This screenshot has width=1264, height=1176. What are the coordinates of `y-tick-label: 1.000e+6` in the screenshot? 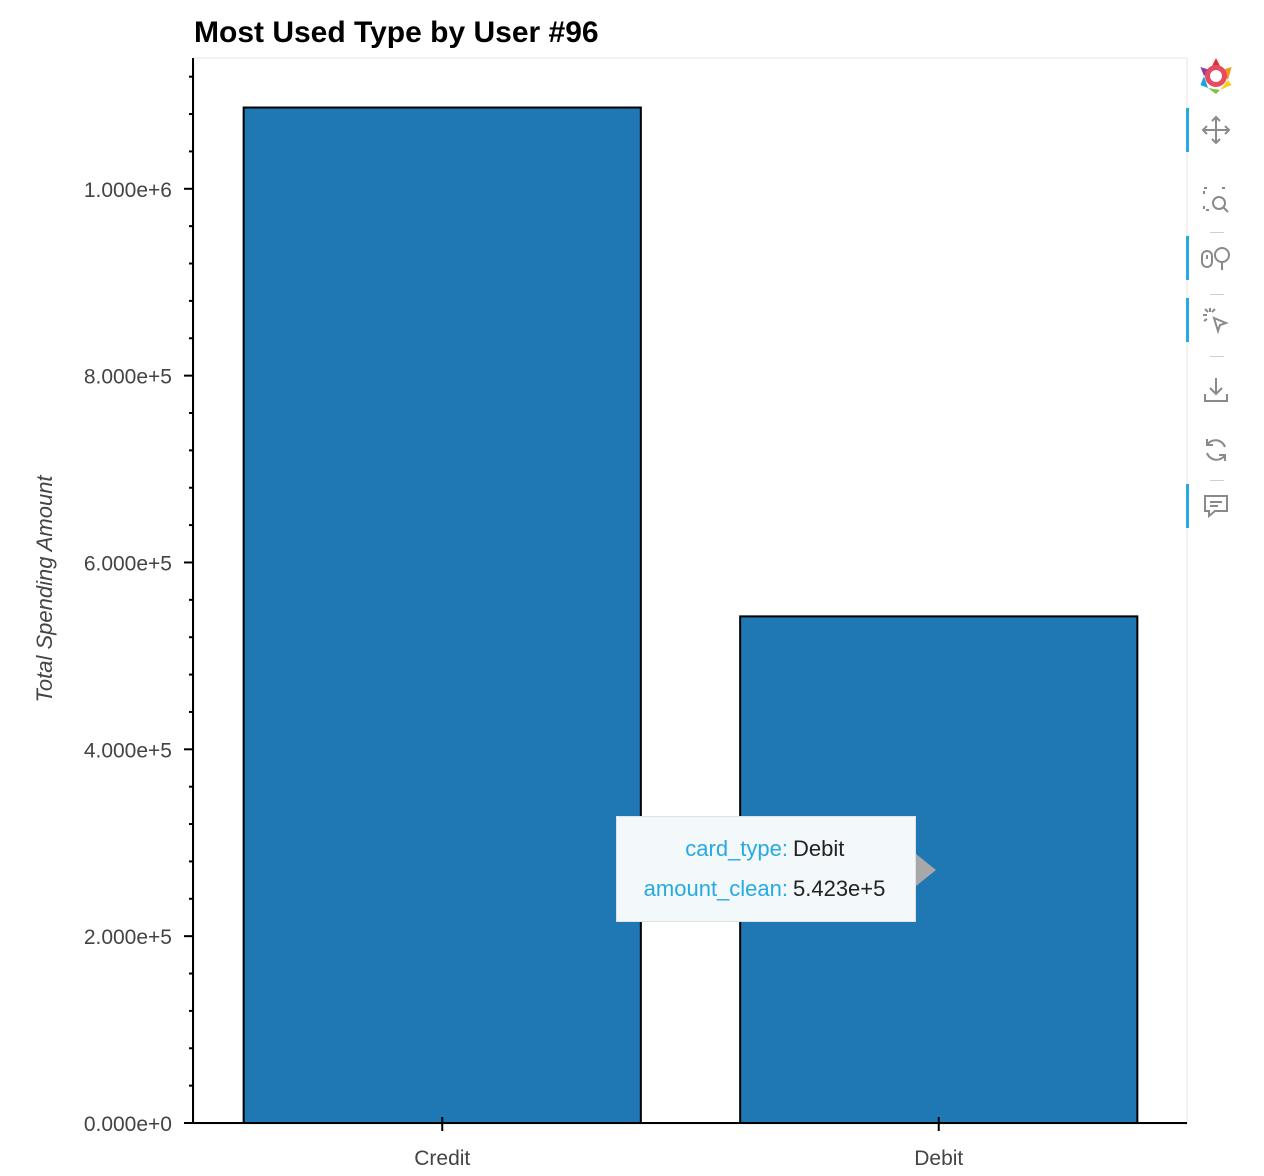 It's located at (128, 190).